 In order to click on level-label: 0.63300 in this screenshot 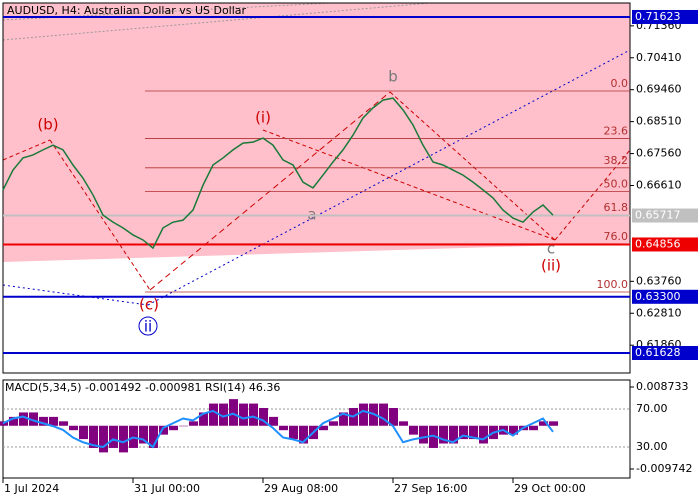, I will do `click(658, 296)`.